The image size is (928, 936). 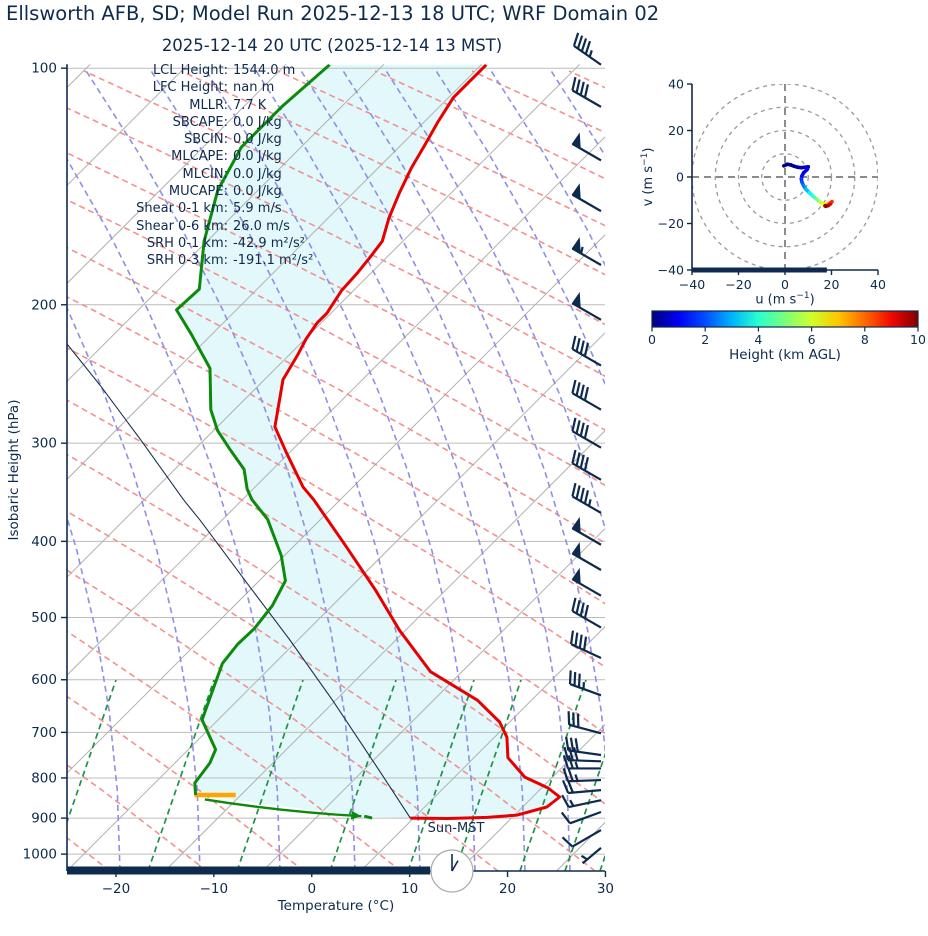 I want to click on stat-row: MLLR: 7.7 K, so click(x=191, y=105).